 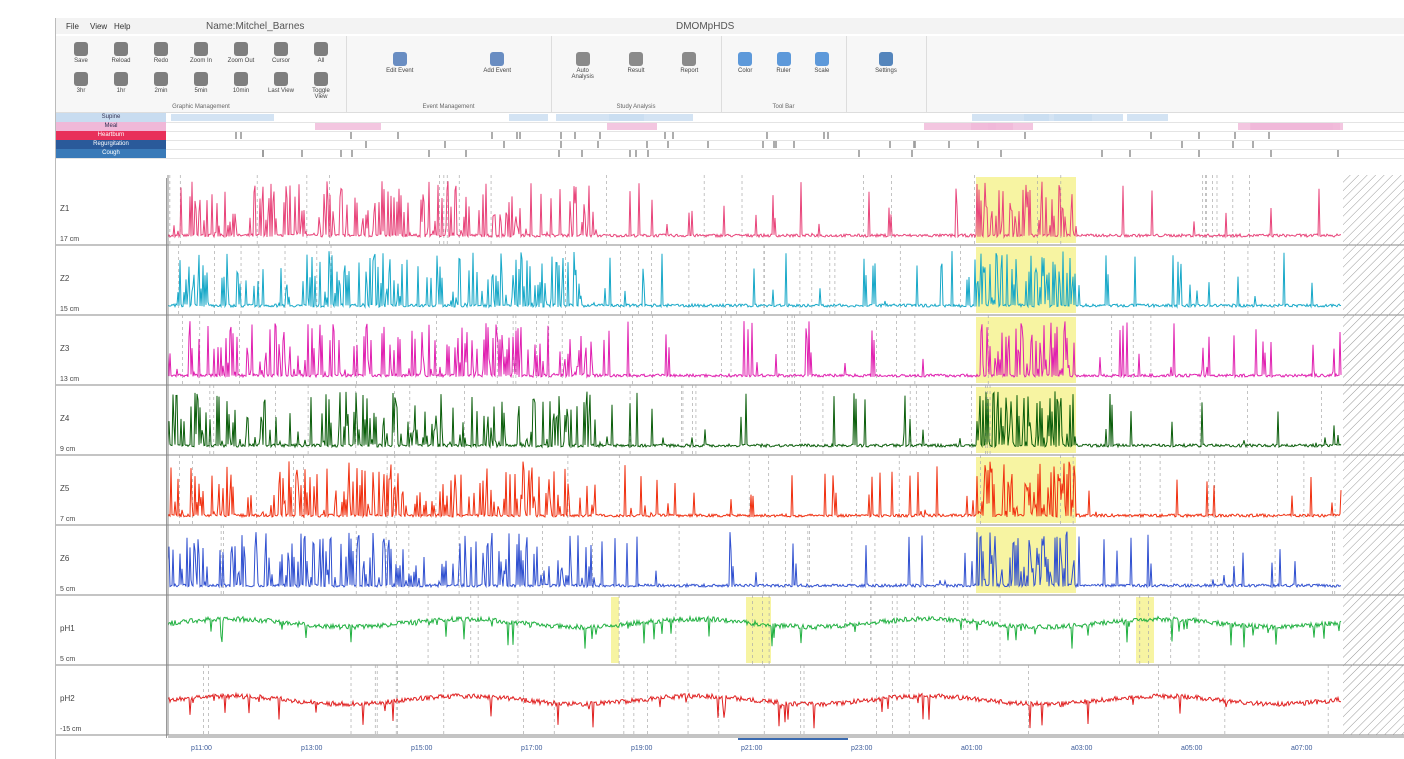 I want to click on toolbar-button: Report, so click(x=689, y=65).